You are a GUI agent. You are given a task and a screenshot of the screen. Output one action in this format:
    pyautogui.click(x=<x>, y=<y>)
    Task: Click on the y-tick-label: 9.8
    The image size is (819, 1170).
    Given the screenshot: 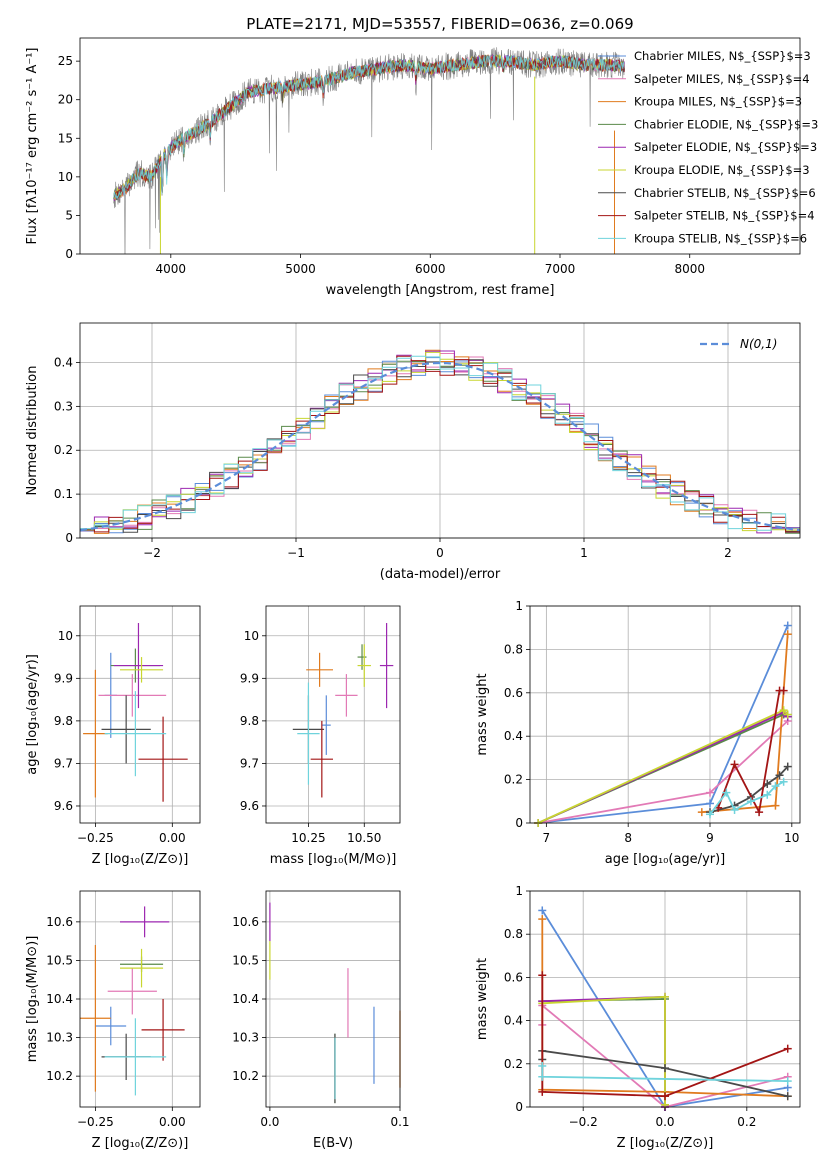 What is the action you would take?
    pyautogui.click(x=63, y=721)
    